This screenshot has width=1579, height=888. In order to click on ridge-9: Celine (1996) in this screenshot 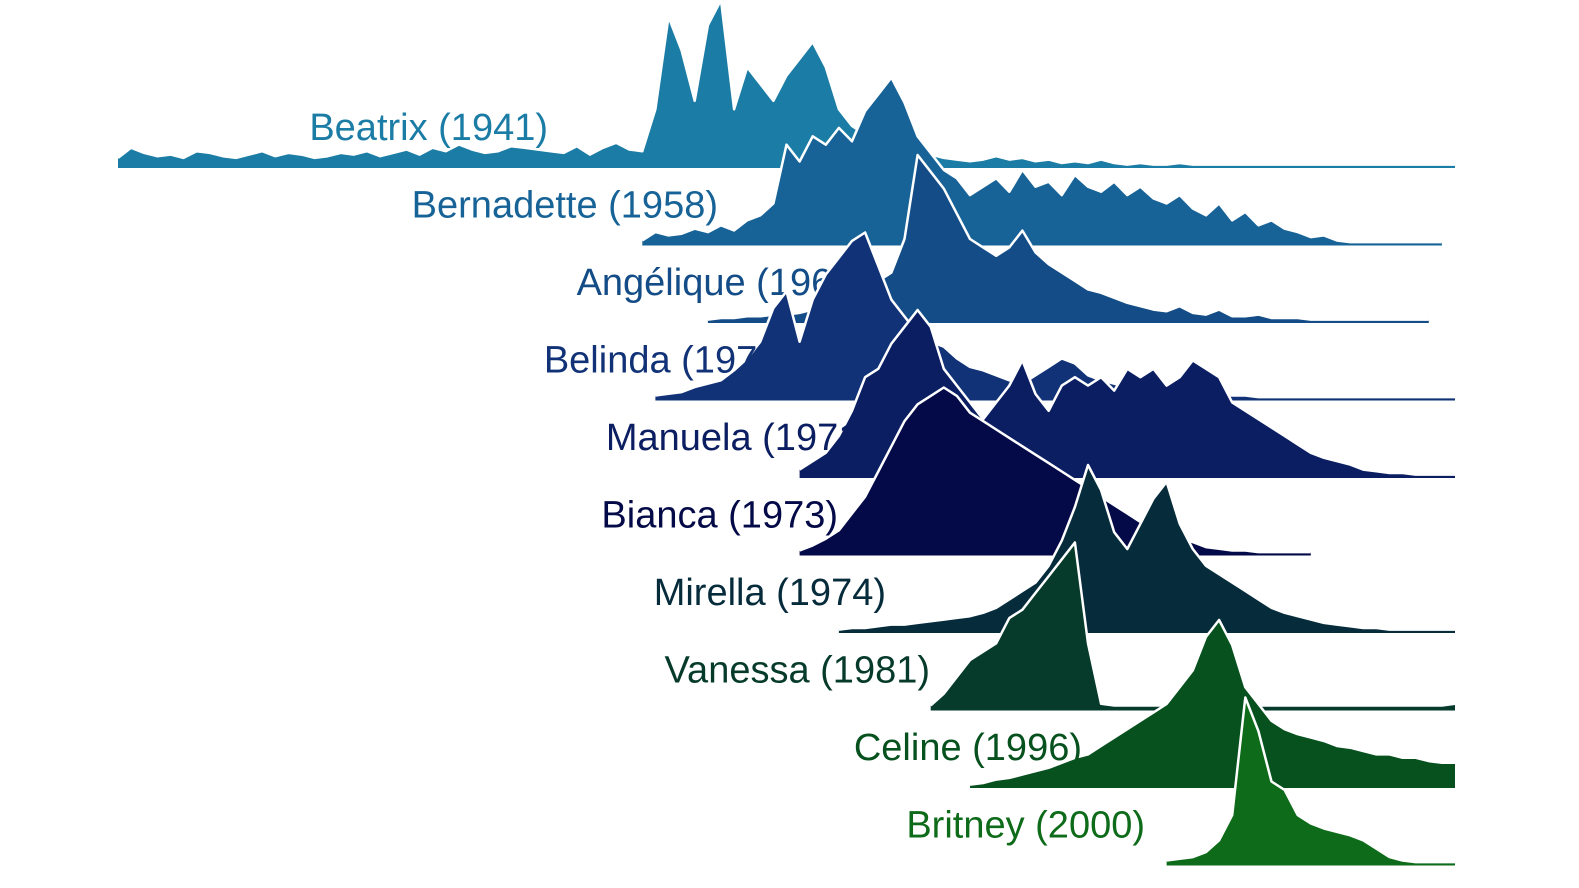, I will do `click(1154, 703)`.